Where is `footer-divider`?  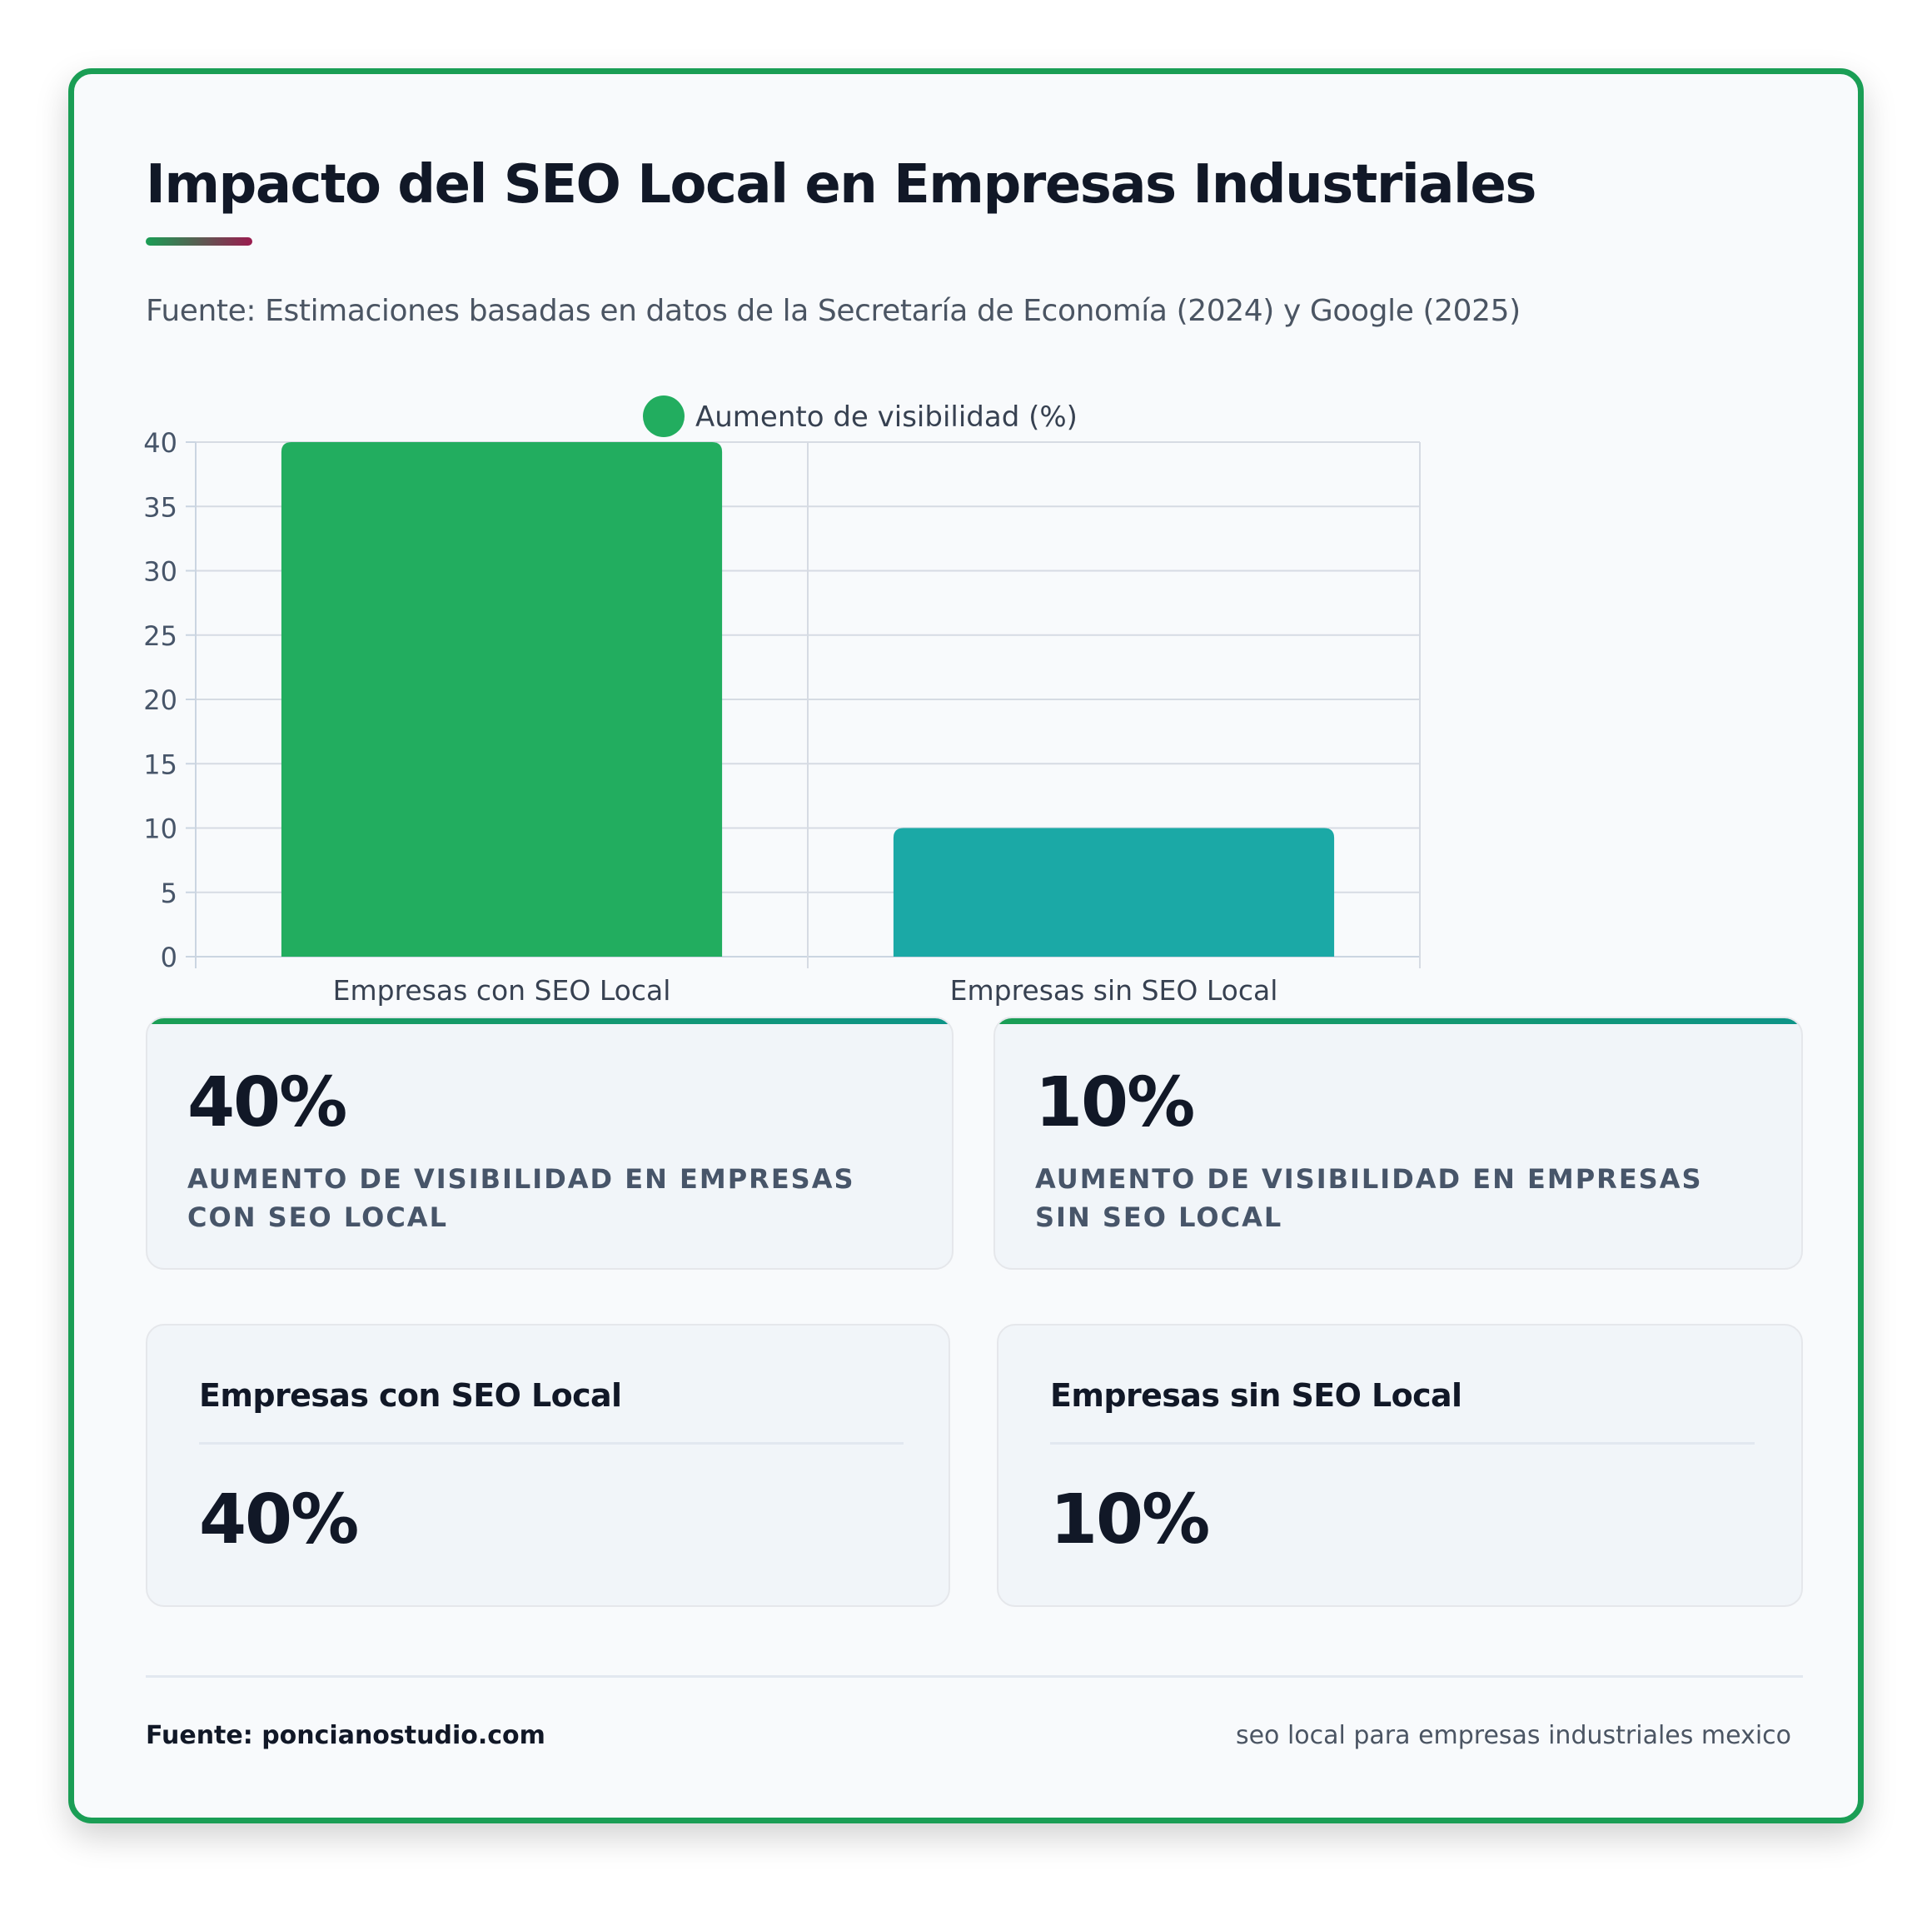
footer-divider is located at coordinates (974, 1676).